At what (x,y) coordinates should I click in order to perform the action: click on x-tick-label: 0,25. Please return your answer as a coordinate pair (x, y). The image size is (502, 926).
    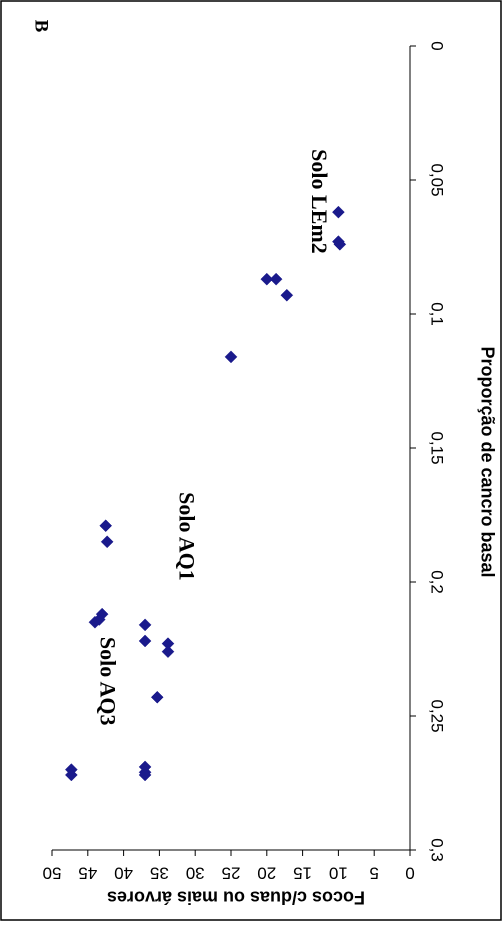
    Looking at the image, I should click on (437, 715).